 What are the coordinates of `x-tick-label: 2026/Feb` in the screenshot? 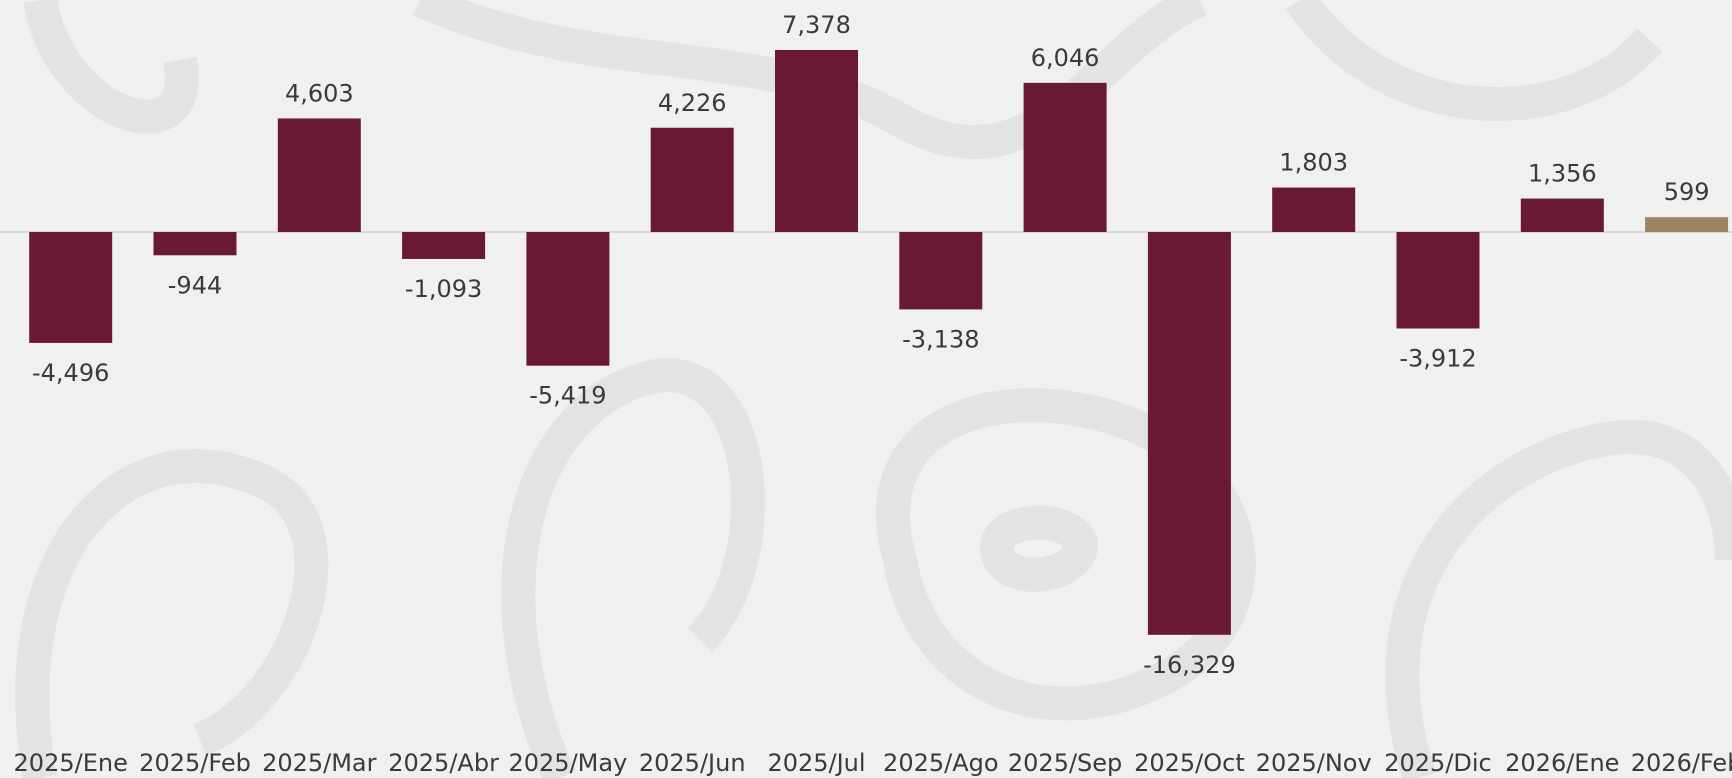 It's located at (1681, 763).